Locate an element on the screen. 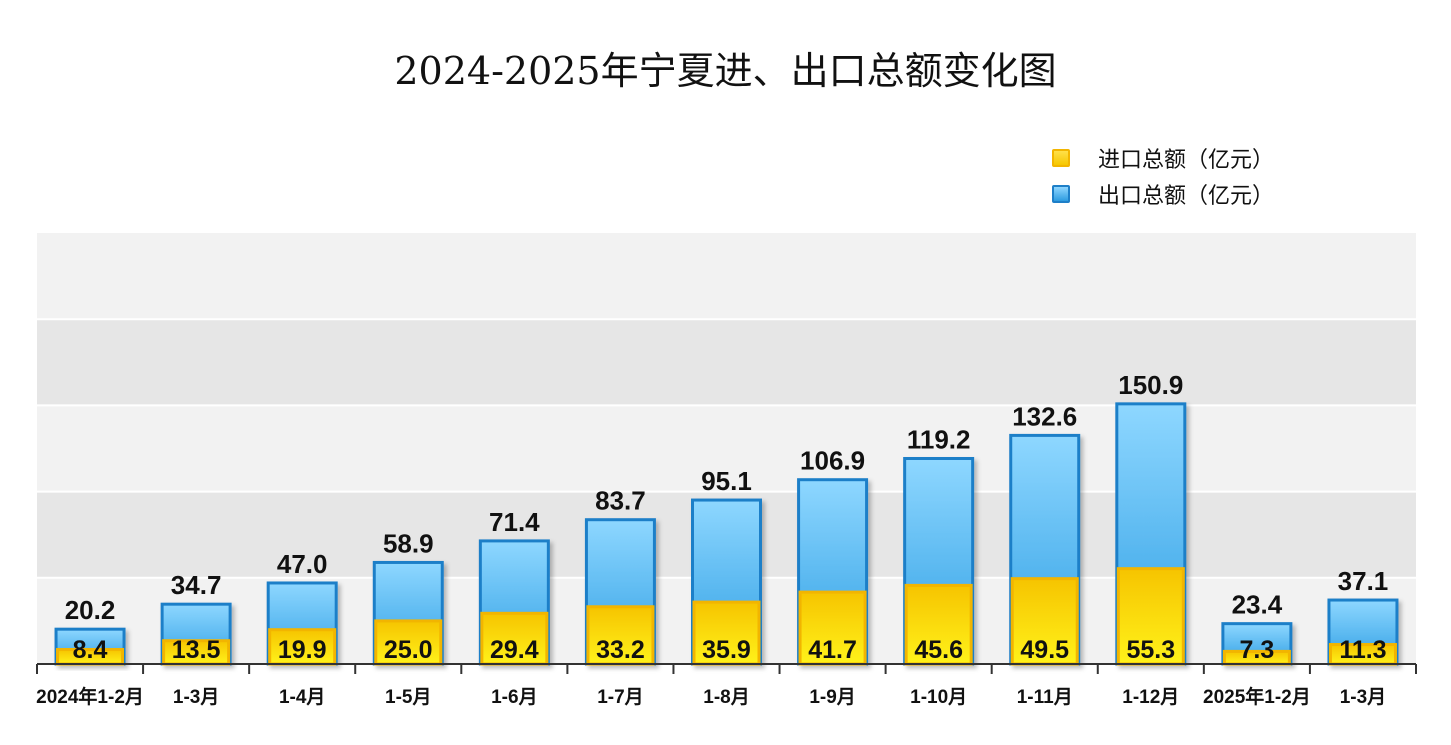  category-label: 1-5月 is located at coordinates (408, 697).